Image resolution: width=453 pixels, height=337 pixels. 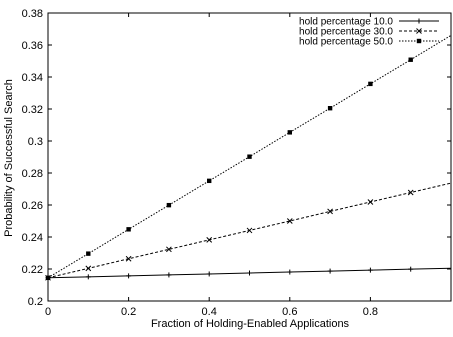 What do you see at coordinates (370, 312) in the screenshot?
I see `x-tick-label: 0.8` at bounding box center [370, 312].